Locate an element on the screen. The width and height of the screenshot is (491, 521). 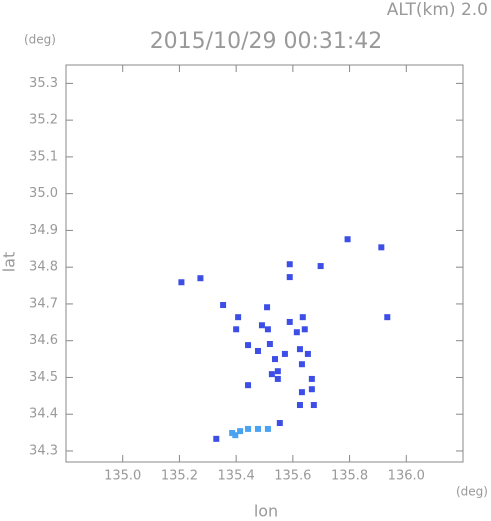
y-axis-label: lat is located at coordinates (9, 262).